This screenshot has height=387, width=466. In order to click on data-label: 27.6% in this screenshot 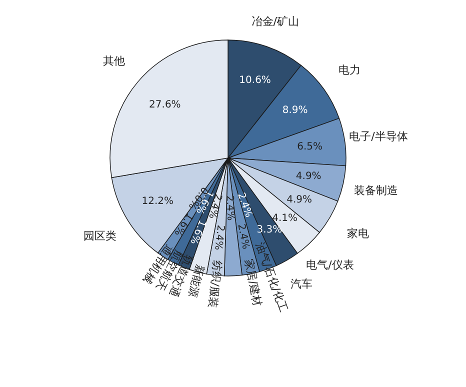, I will do `click(165, 105)`.